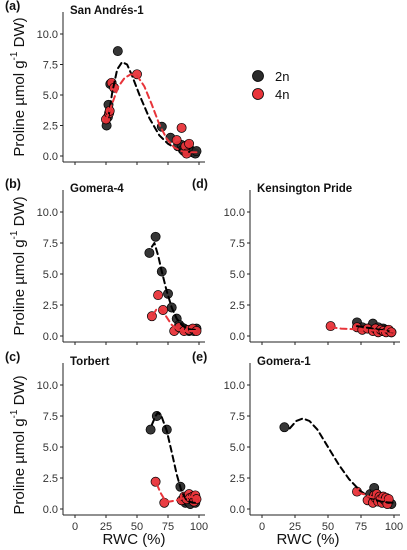 The width and height of the screenshot is (407, 550). What do you see at coordinates (258, 76) in the screenshot?
I see `legend-marker-2n` at bounding box center [258, 76].